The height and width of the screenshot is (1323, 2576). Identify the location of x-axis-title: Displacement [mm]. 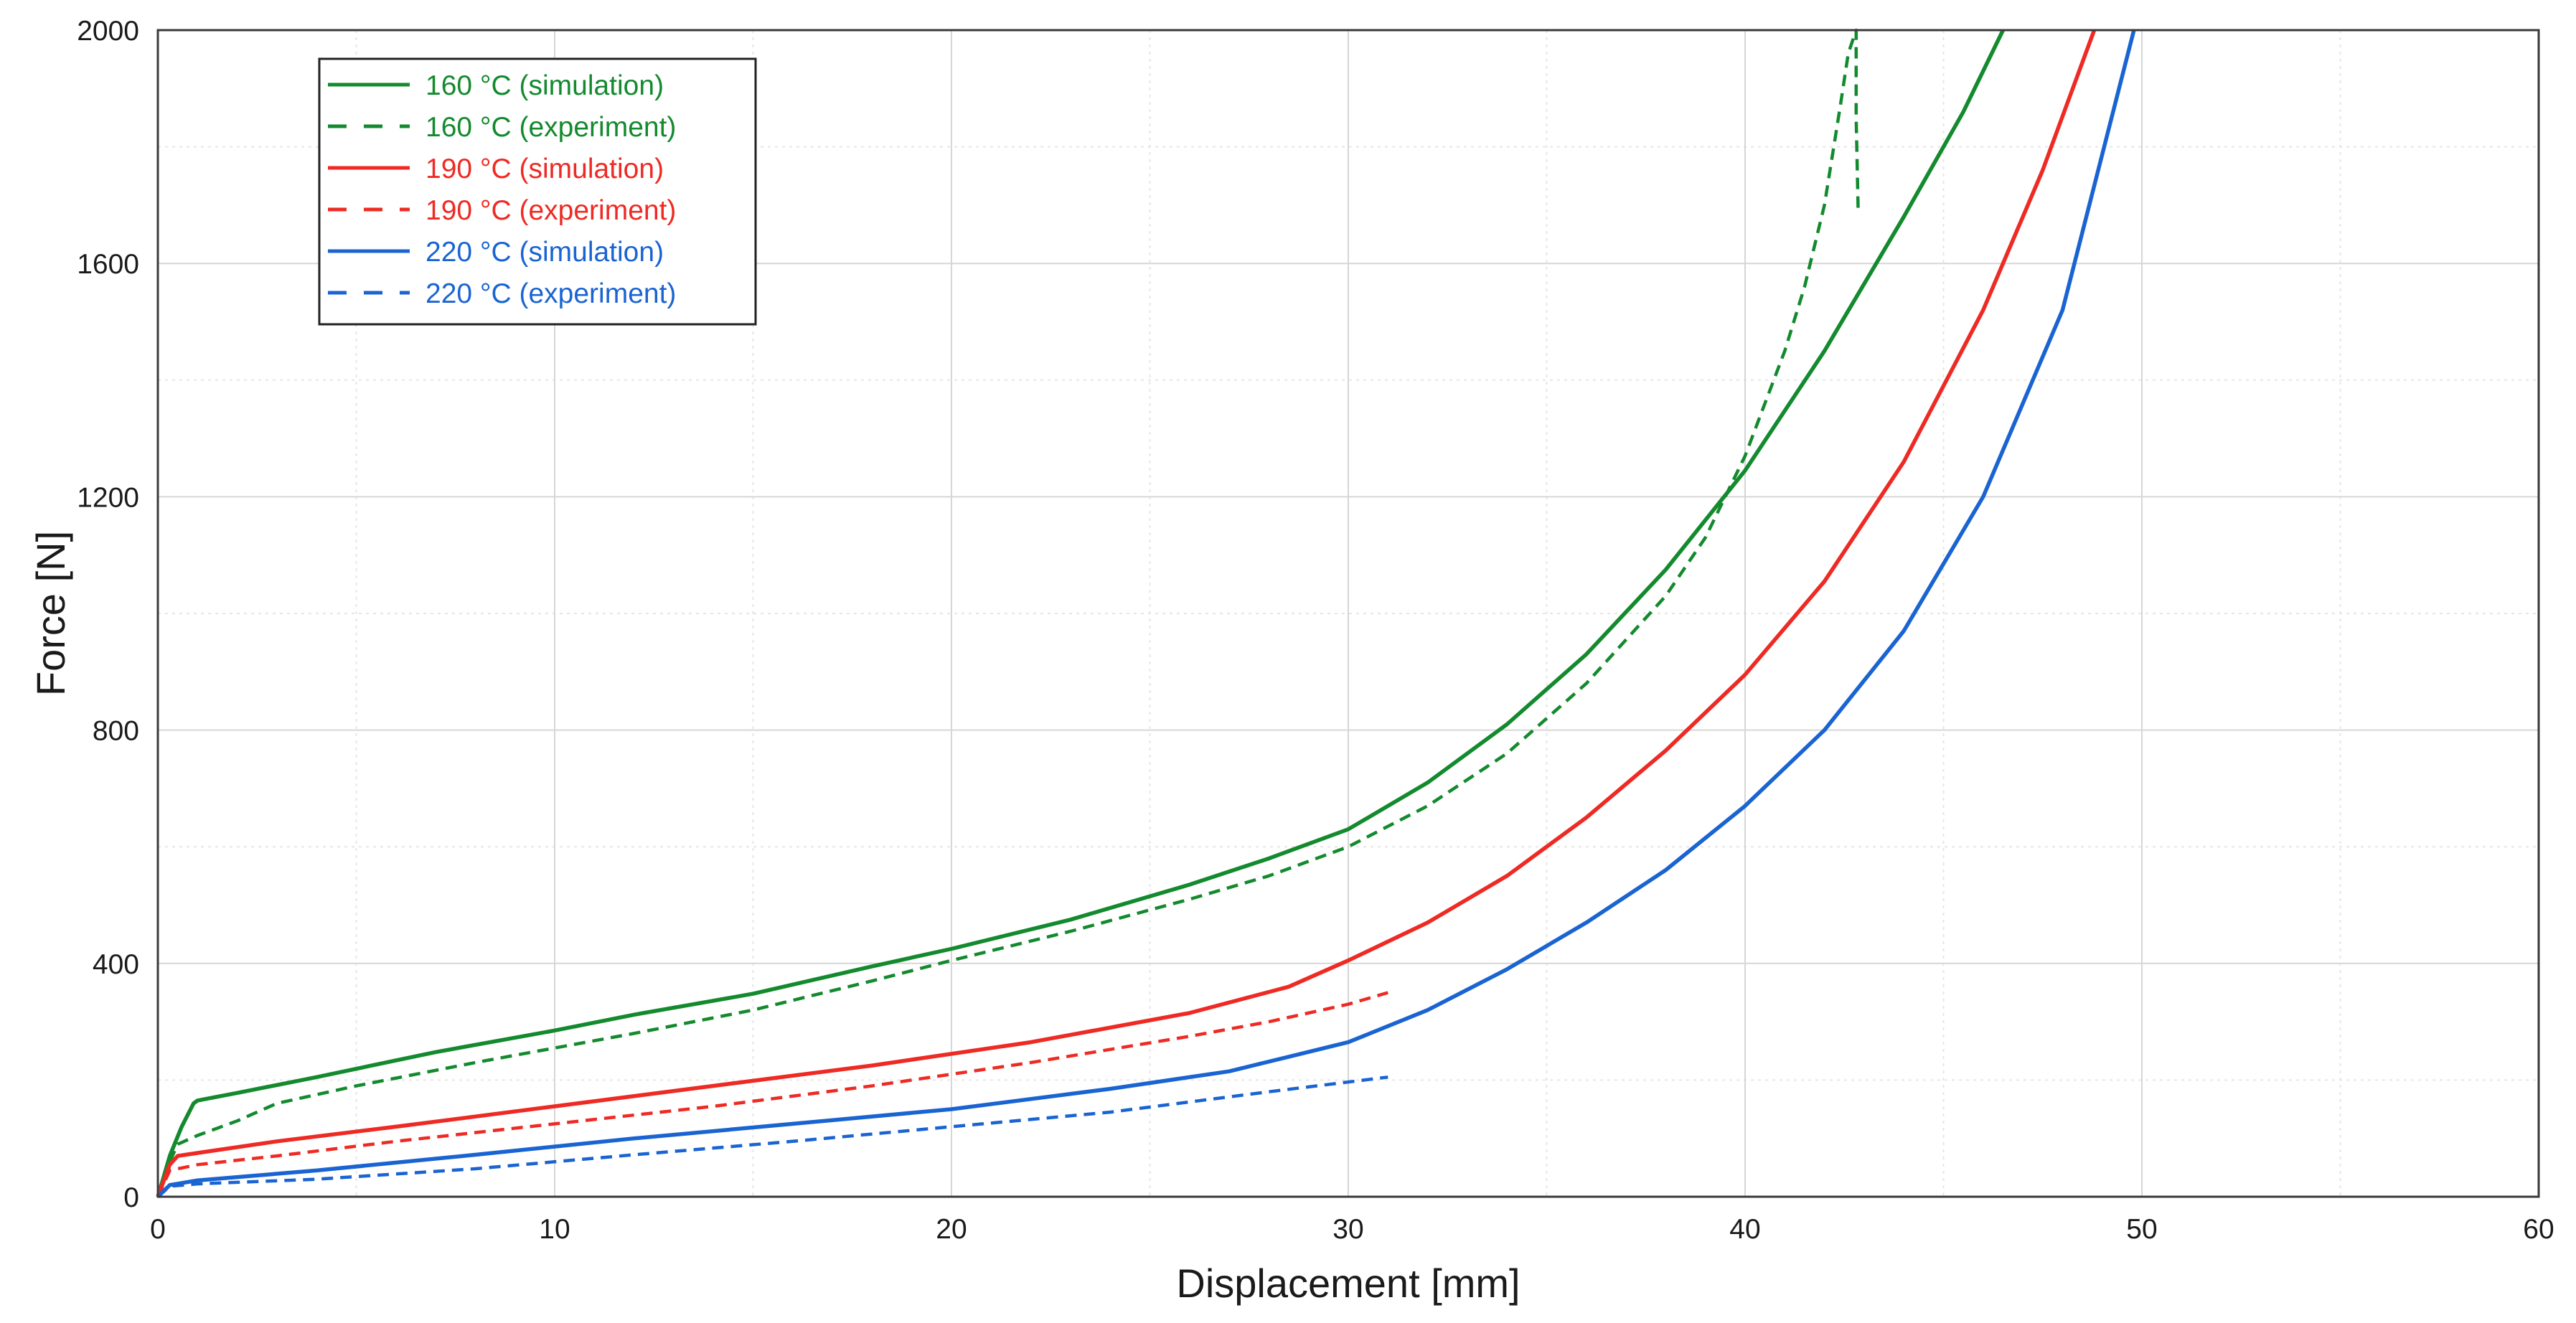
(1348, 1283).